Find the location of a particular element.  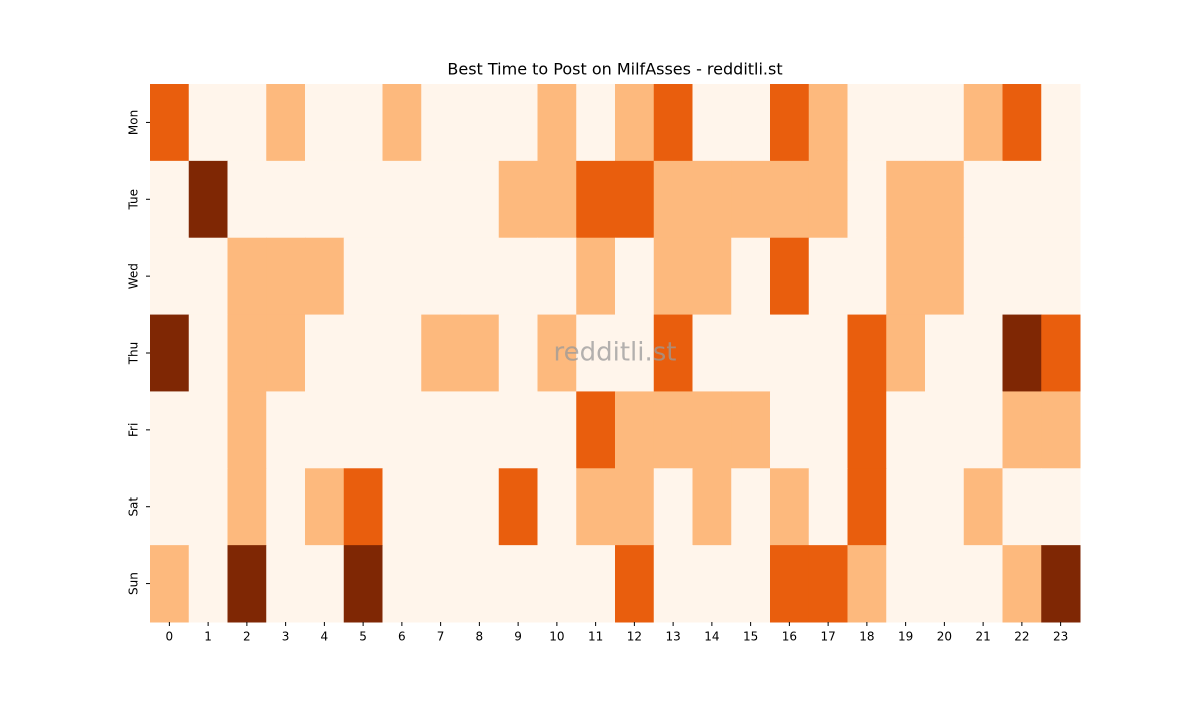

x-tick-label: 12 is located at coordinates (634, 637).